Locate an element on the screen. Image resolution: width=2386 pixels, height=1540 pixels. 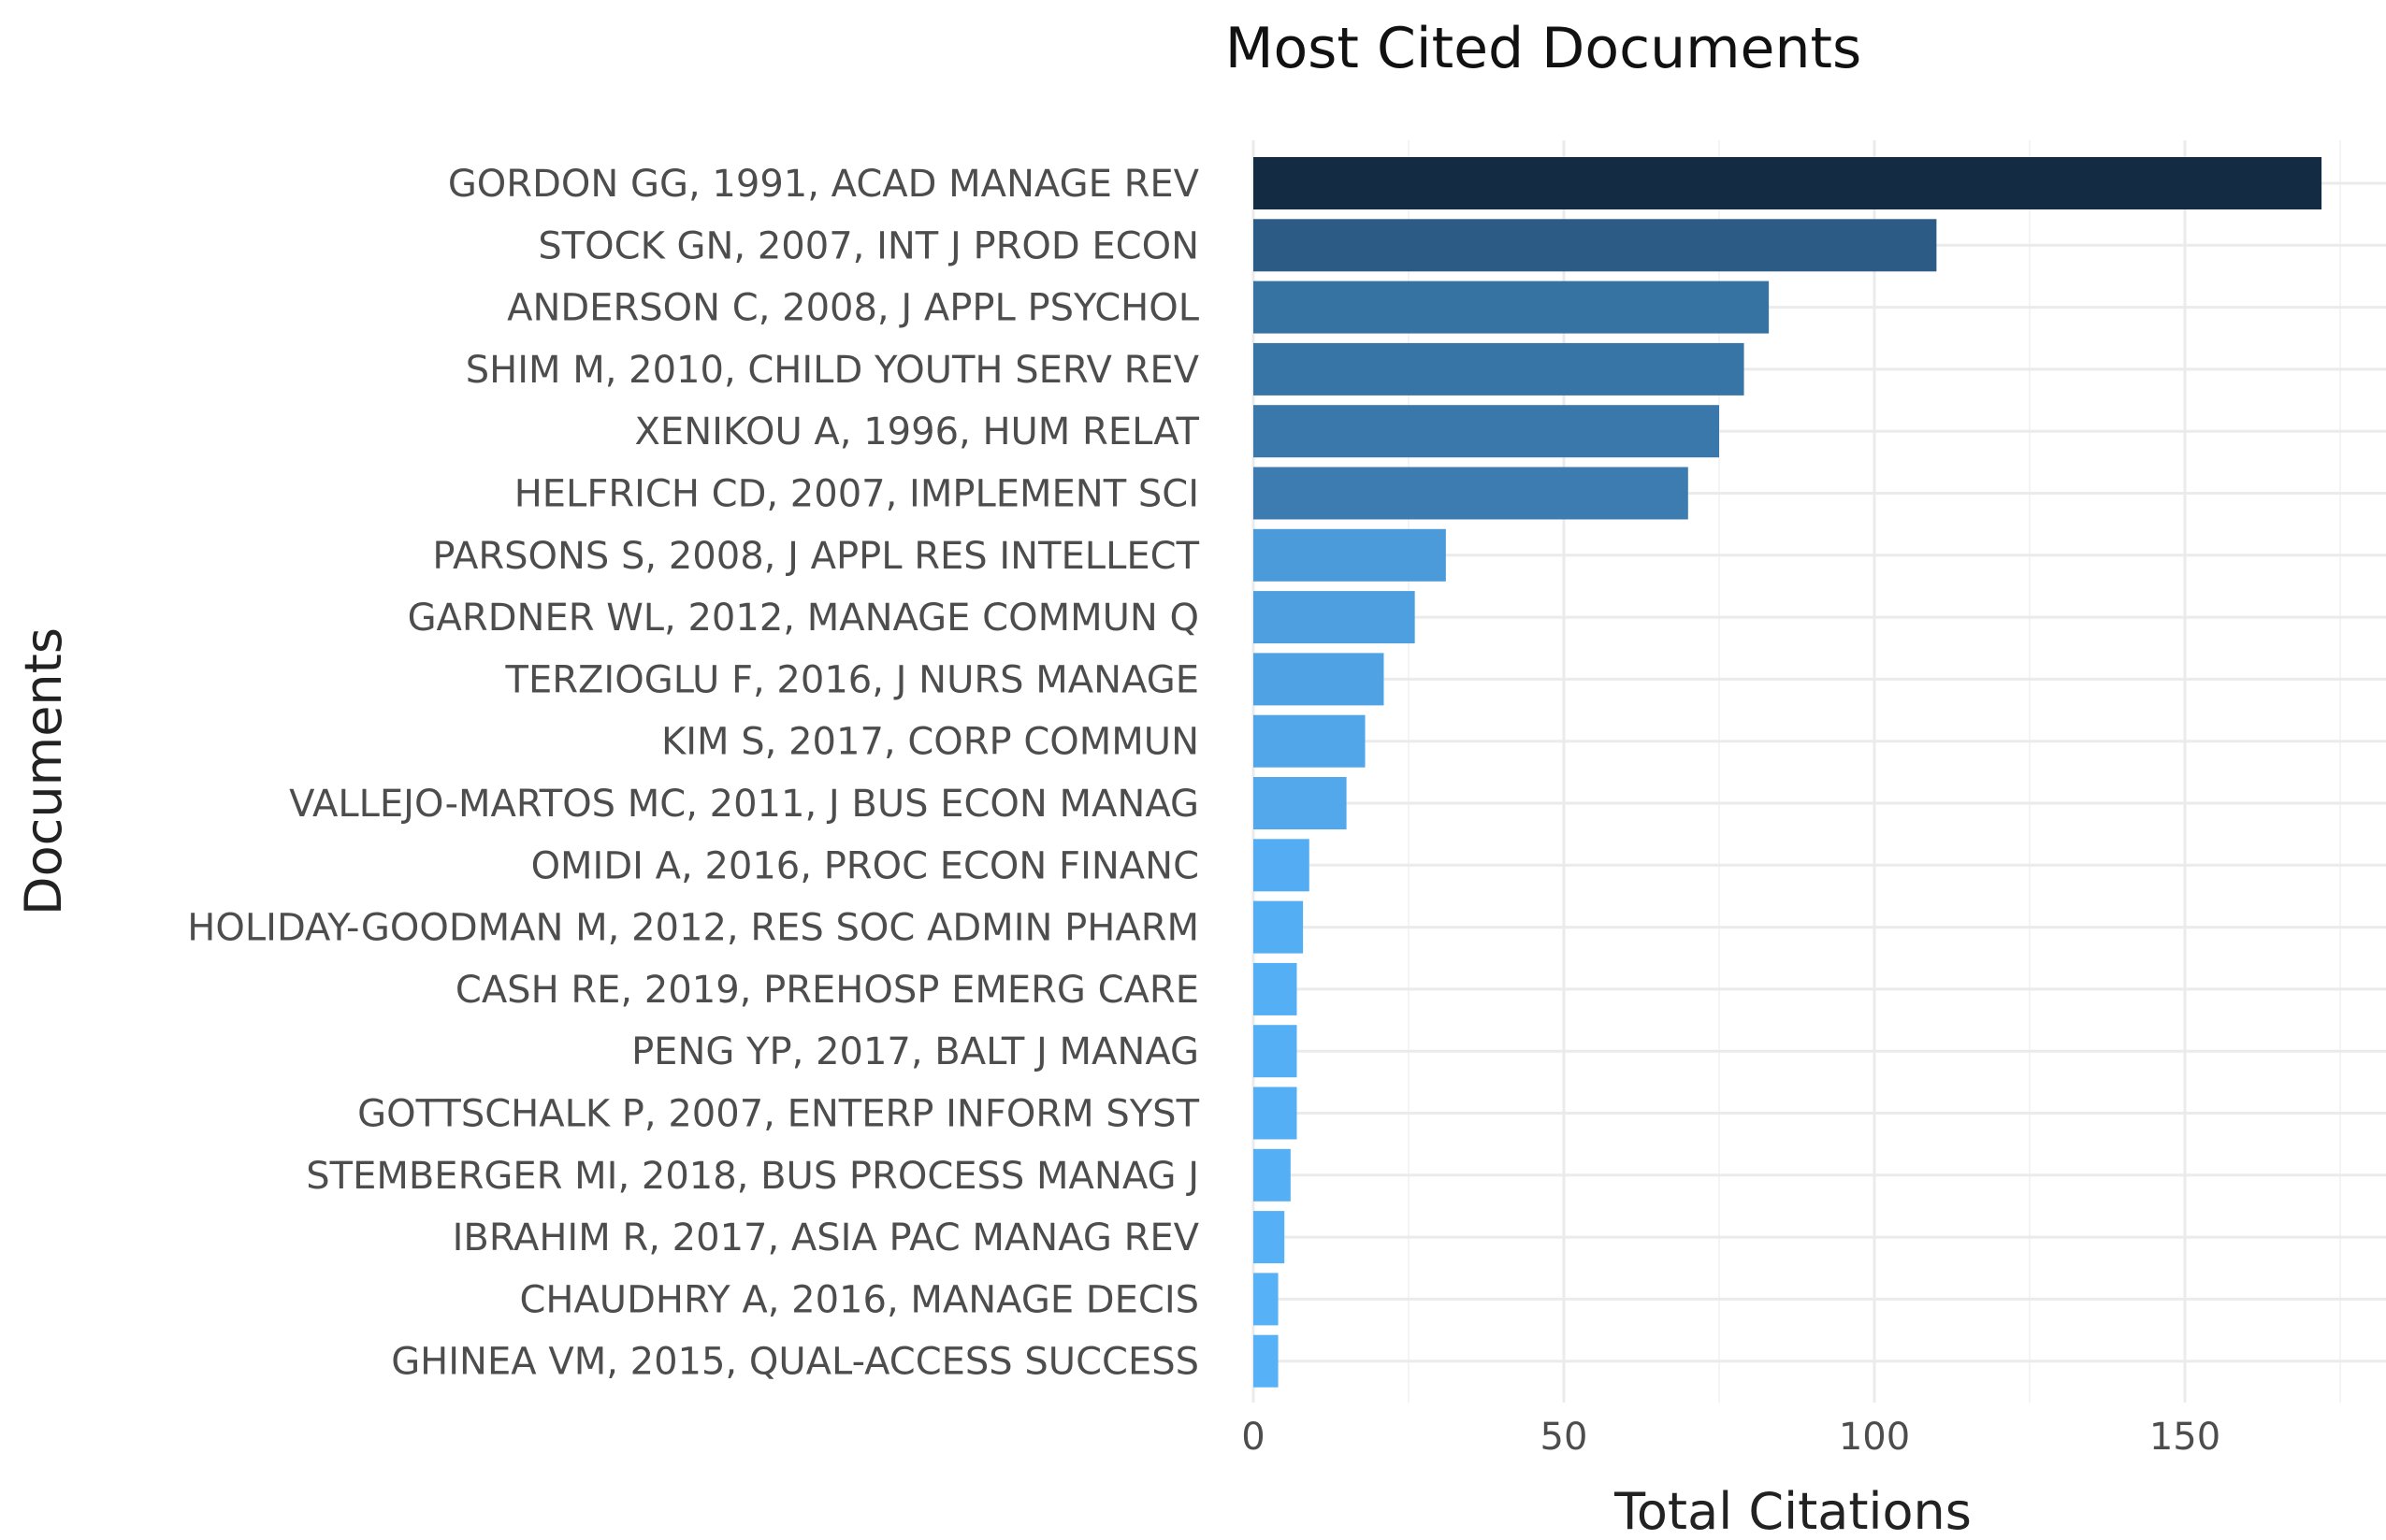
category-label: SHIM M, 2010, CHILD YOUTH SERV REV is located at coordinates (833, 370).